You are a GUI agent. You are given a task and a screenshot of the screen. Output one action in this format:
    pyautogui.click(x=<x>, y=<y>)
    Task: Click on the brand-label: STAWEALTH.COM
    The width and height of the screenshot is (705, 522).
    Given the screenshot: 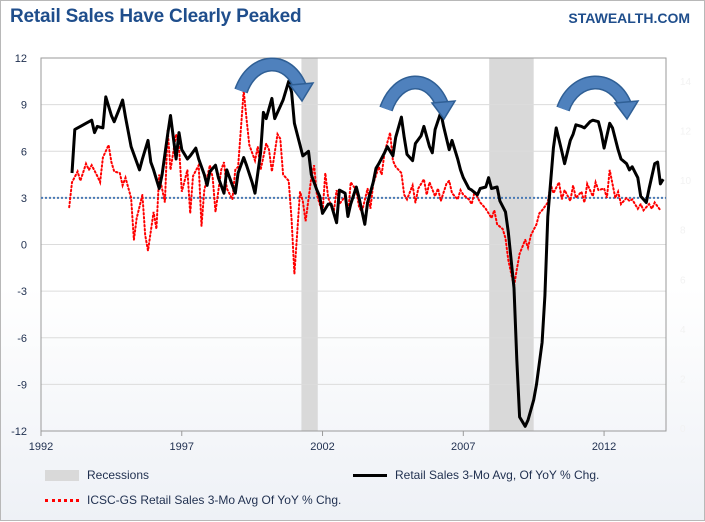 What is the action you would take?
    pyautogui.click(x=629, y=18)
    